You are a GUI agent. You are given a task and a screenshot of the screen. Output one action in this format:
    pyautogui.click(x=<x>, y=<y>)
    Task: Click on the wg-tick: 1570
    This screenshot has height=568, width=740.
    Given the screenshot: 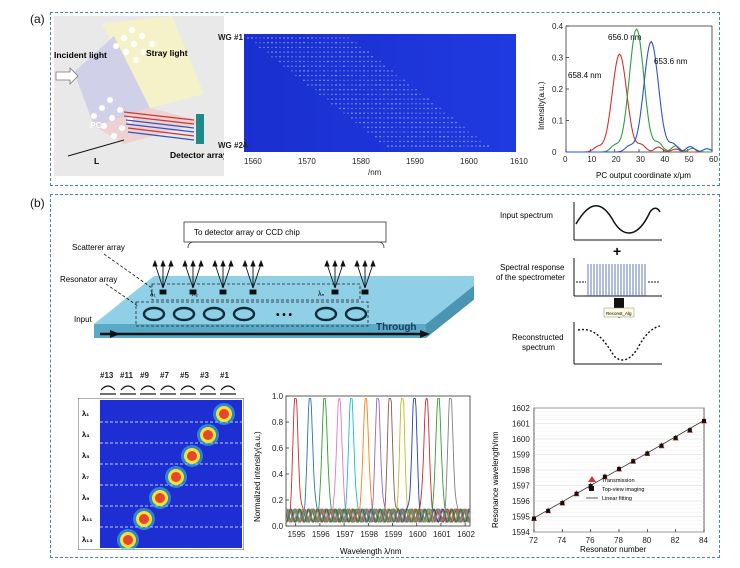 What is the action you would take?
    pyautogui.click(x=307, y=161)
    